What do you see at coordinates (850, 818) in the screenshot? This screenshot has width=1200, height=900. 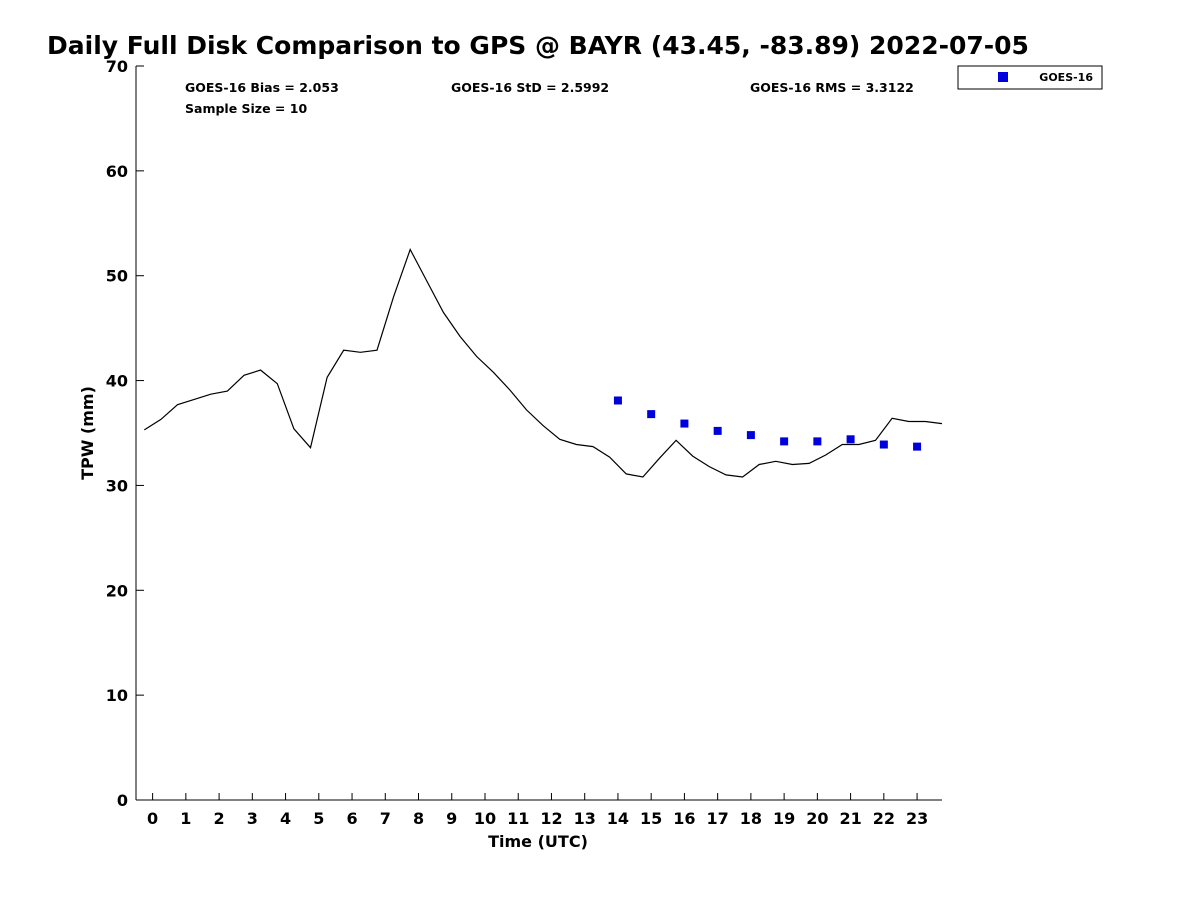 I see `x-tick-label: 21` at bounding box center [850, 818].